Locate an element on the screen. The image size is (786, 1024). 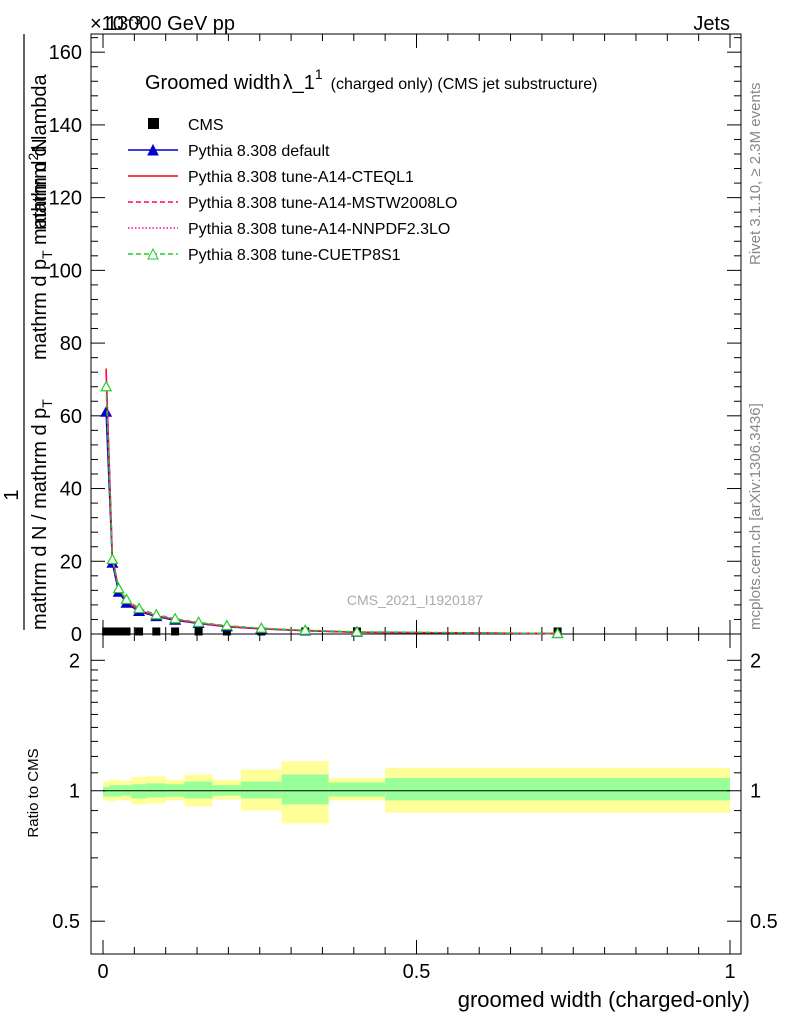
main-y-tick-label: 0 is located at coordinates (76, 635).